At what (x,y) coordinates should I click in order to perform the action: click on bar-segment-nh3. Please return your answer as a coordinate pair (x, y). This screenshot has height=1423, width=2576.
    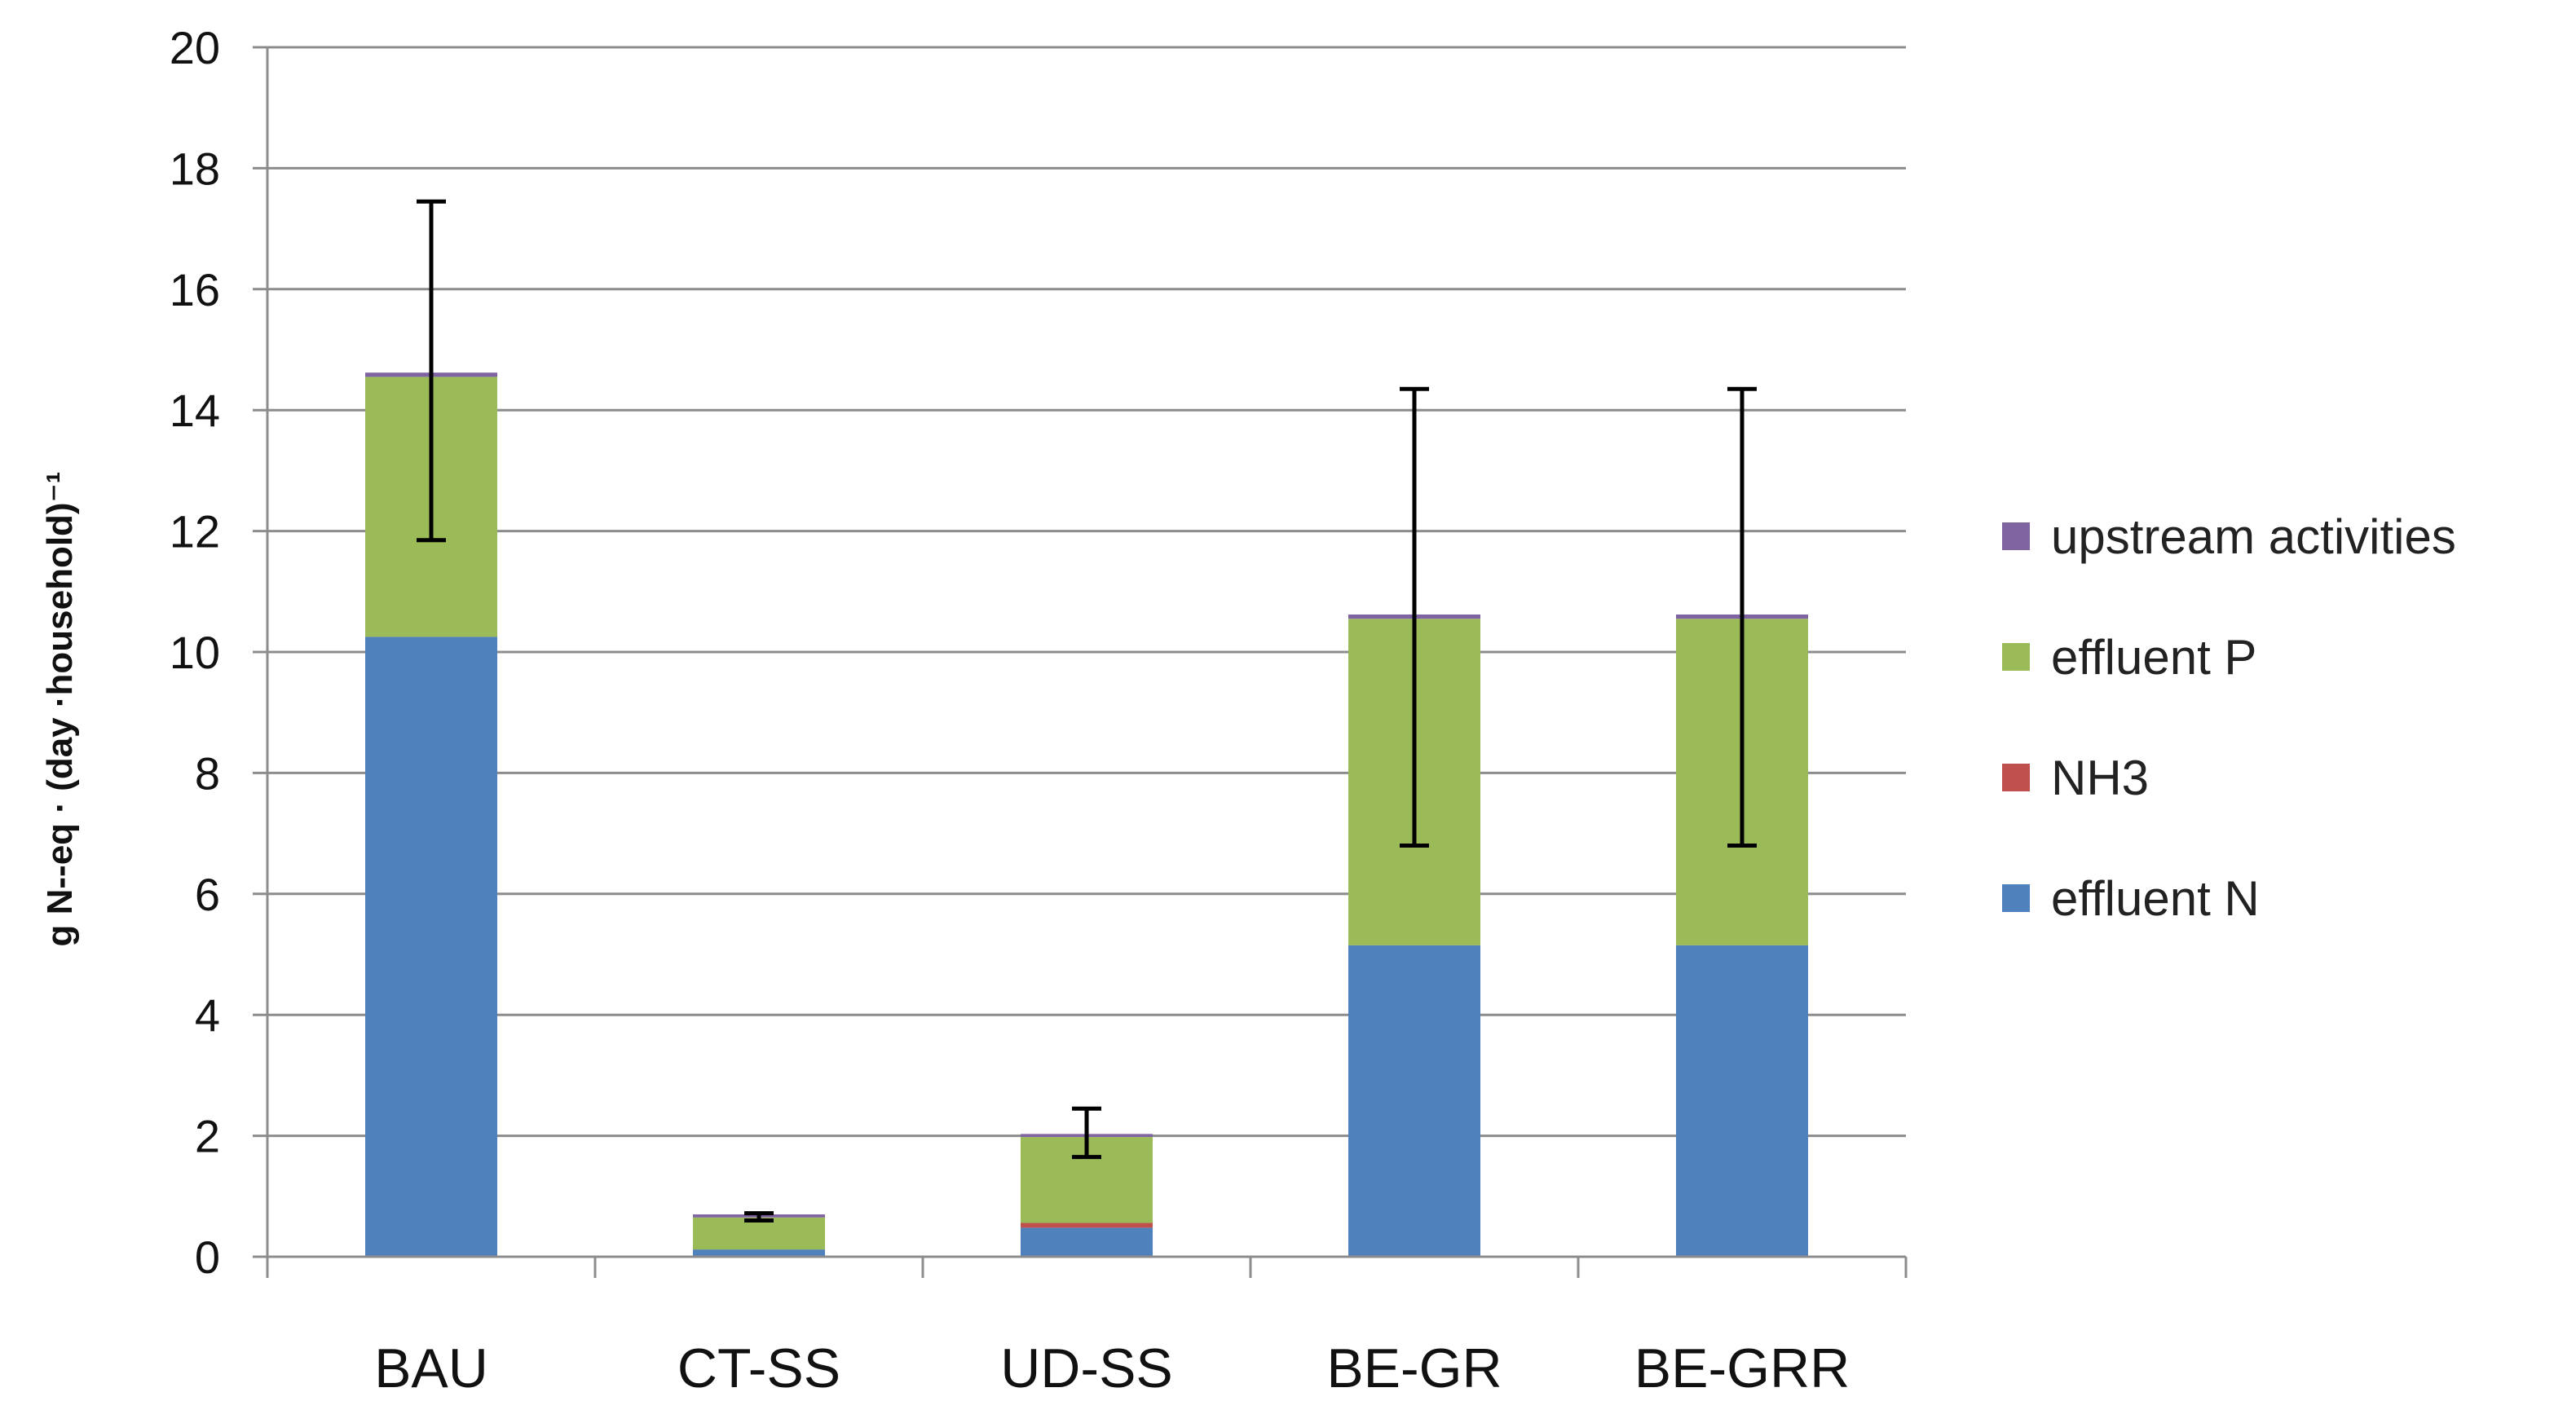
    Looking at the image, I should click on (1087, 1225).